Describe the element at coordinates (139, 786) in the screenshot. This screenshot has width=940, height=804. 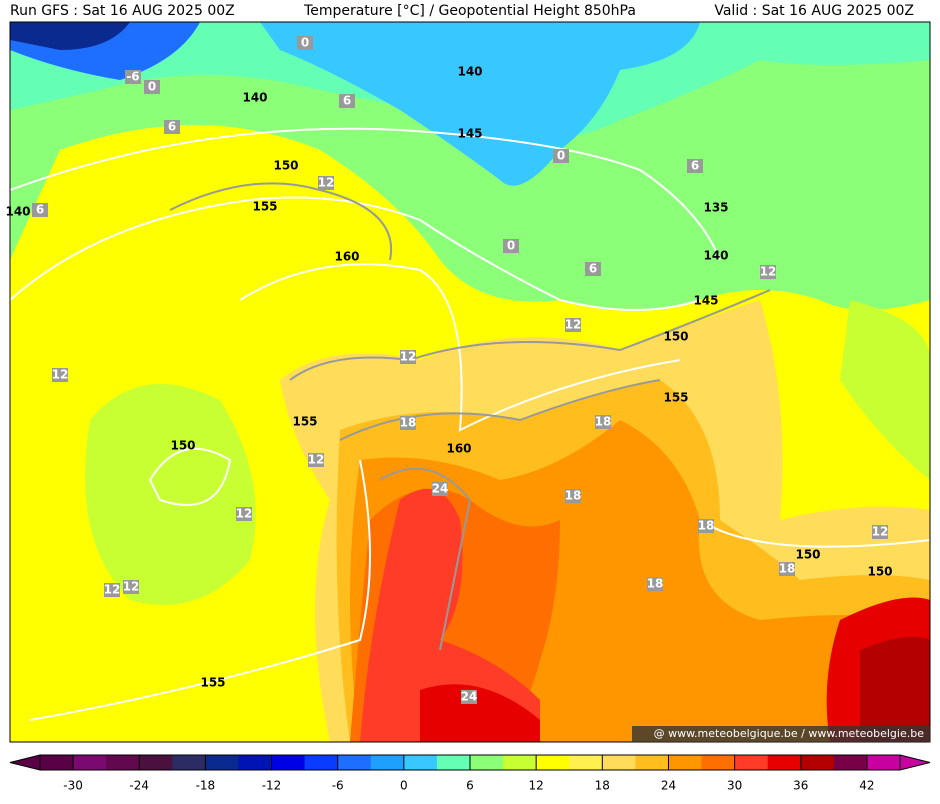
I see `colorbar-tick-label: -24` at that location.